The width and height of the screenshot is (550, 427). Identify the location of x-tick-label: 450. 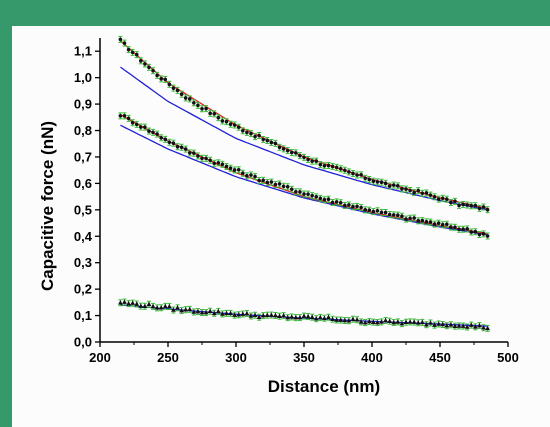
(440, 357).